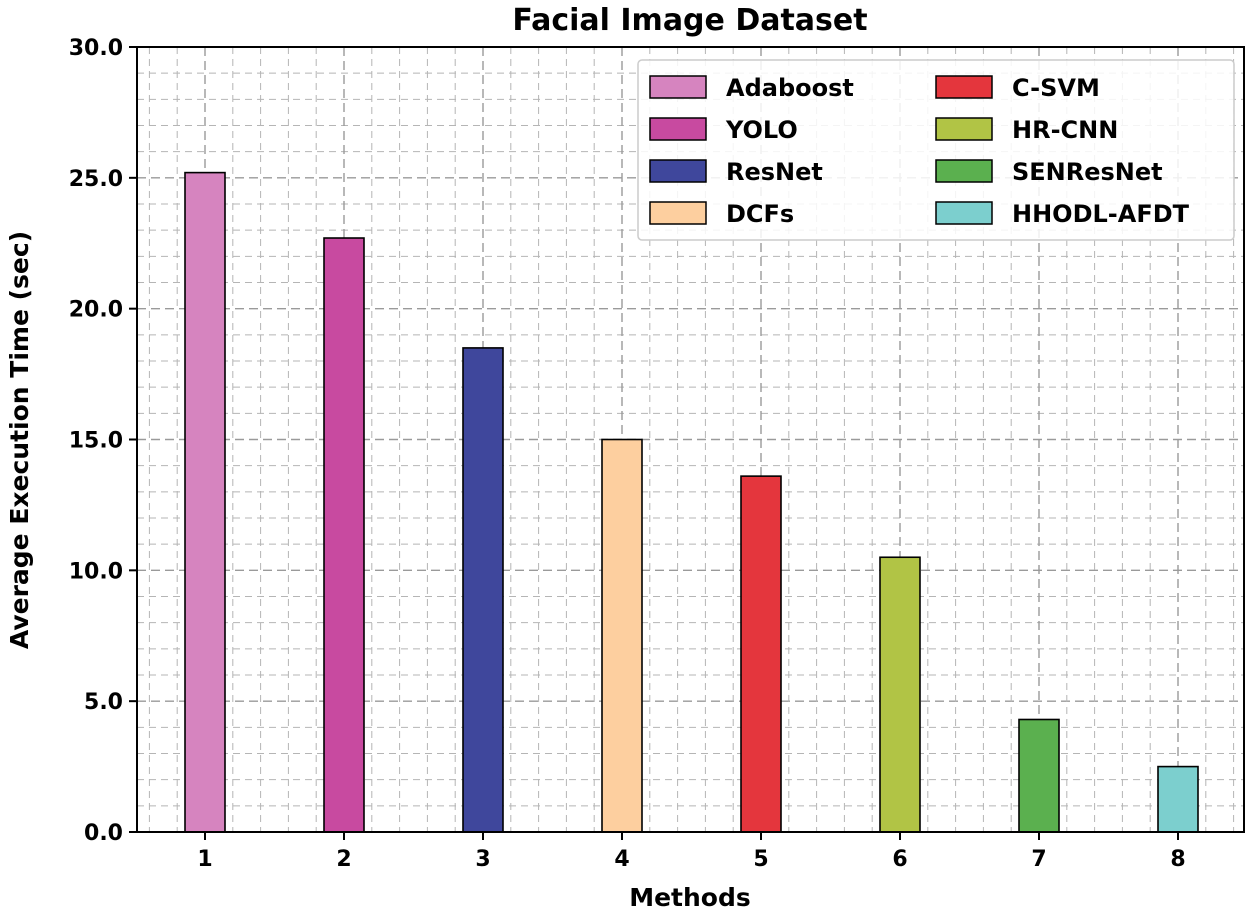  What do you see at coordinates (1039, 775) in the screenshot?
I see `bar-senresnet` at bounding box center [1039, 775].